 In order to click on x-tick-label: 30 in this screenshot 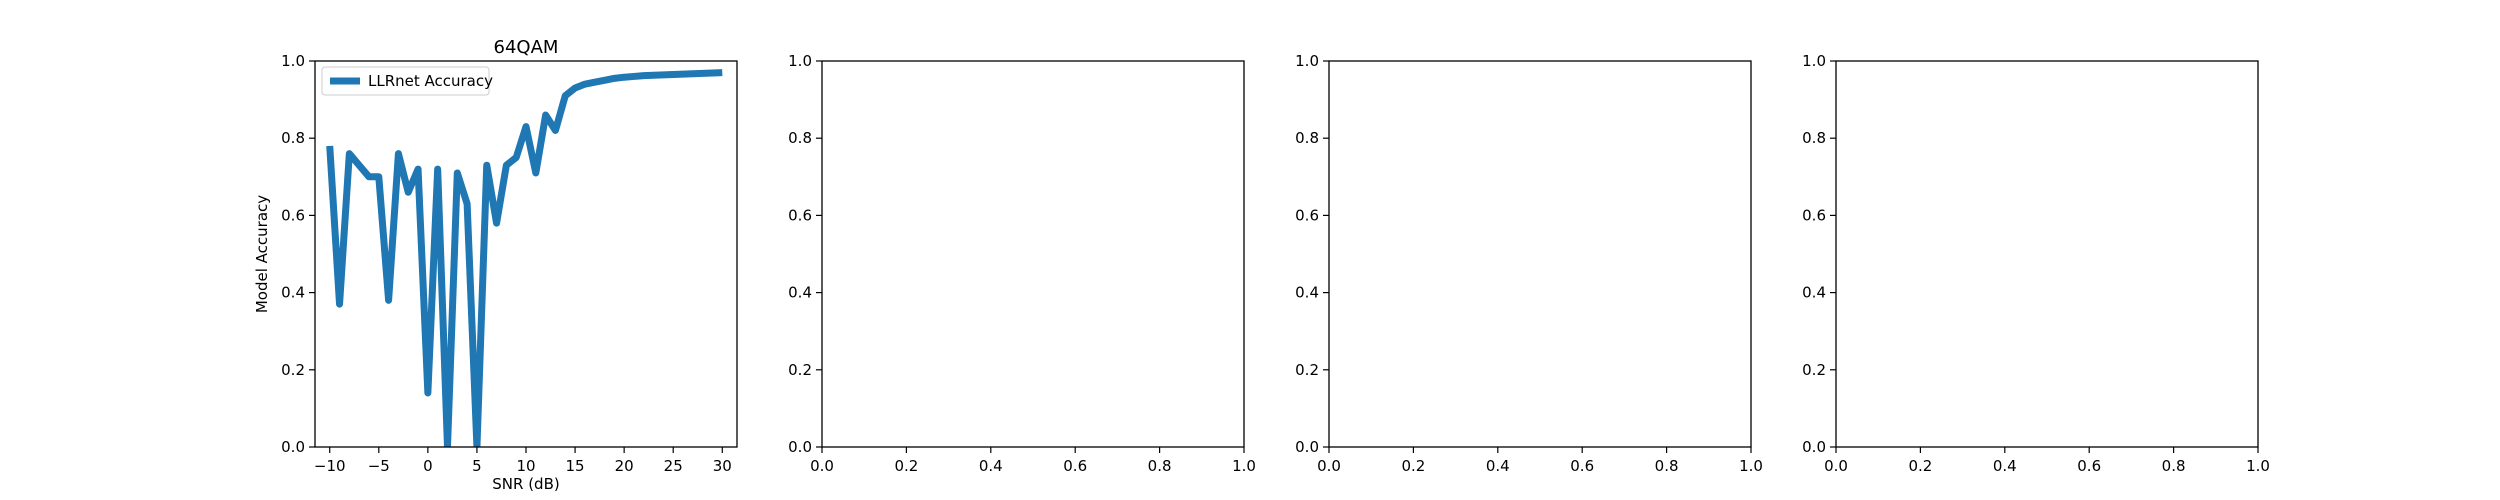, I will do `click(722, 466)`.